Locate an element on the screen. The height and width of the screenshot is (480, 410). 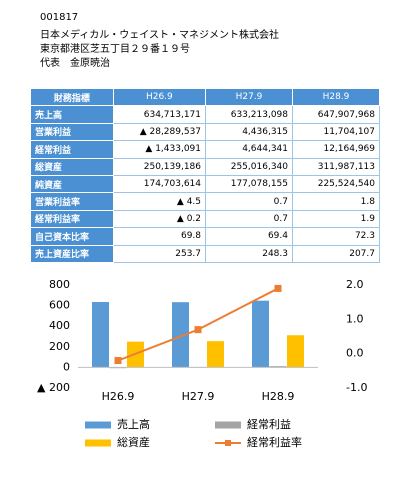
y-tick-label: 600 is located at coordinates (59, 305).